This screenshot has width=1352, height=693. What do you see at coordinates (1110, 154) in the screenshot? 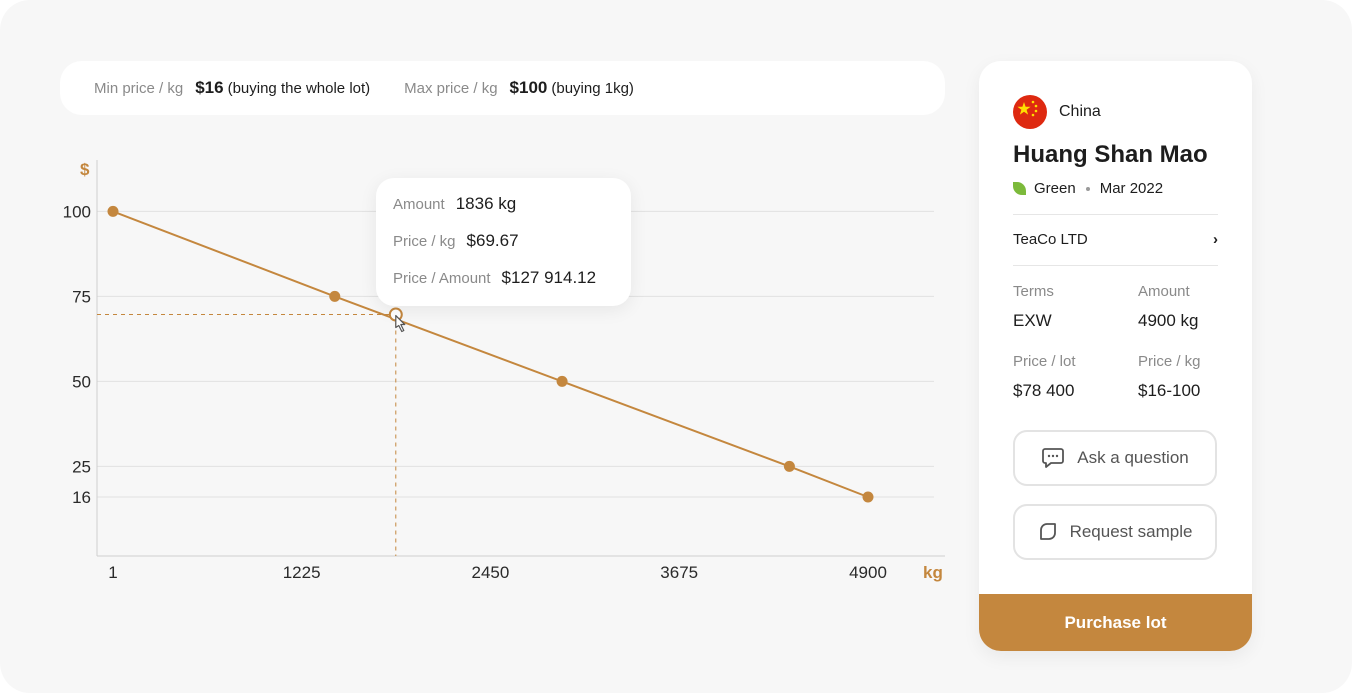
I see `lot-title: Huang Shan Mao` at bounding box center [1110, 154].